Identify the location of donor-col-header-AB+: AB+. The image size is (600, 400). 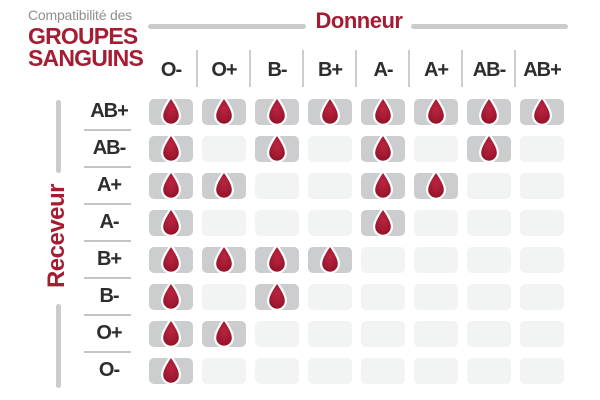
(542, 70).